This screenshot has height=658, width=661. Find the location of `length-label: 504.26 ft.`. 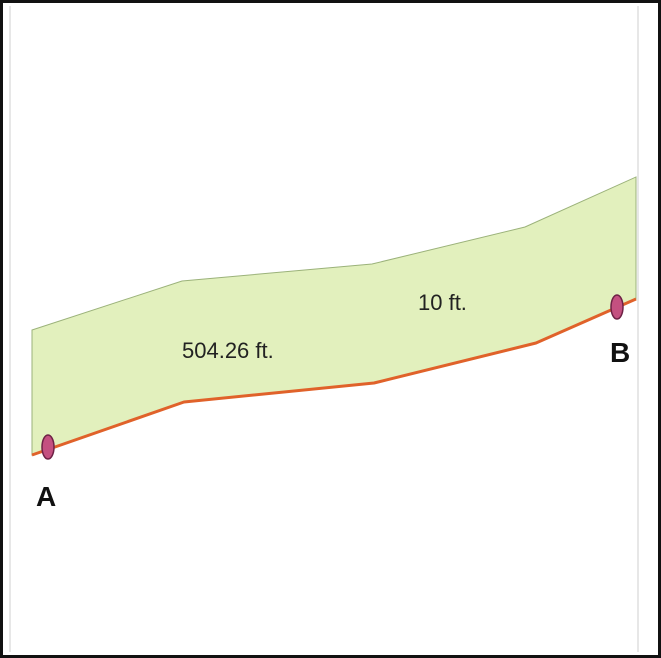

length-label: 504.26 ft. is located at coordinates (228, 350).